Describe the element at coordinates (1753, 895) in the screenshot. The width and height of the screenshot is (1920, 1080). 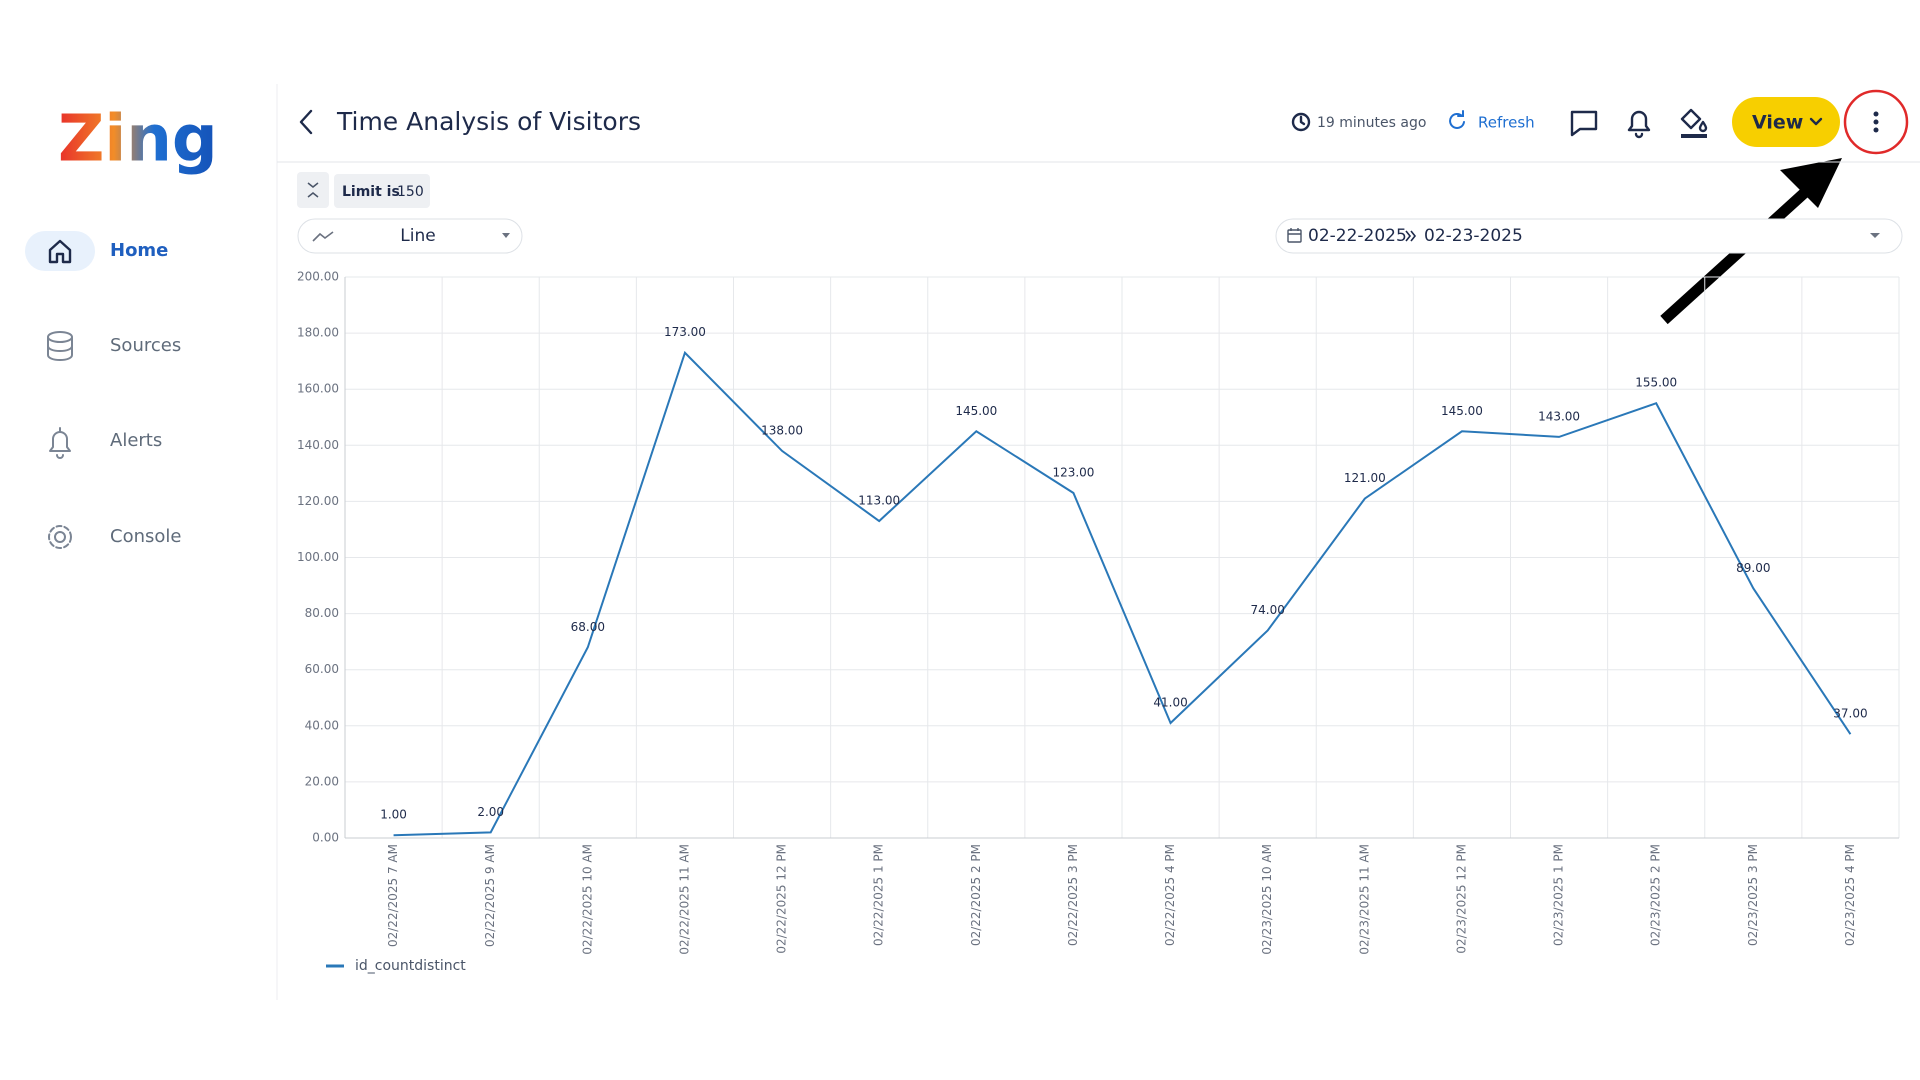
I see `x-tick-label: 02/23/2025 3 PM` at that location.